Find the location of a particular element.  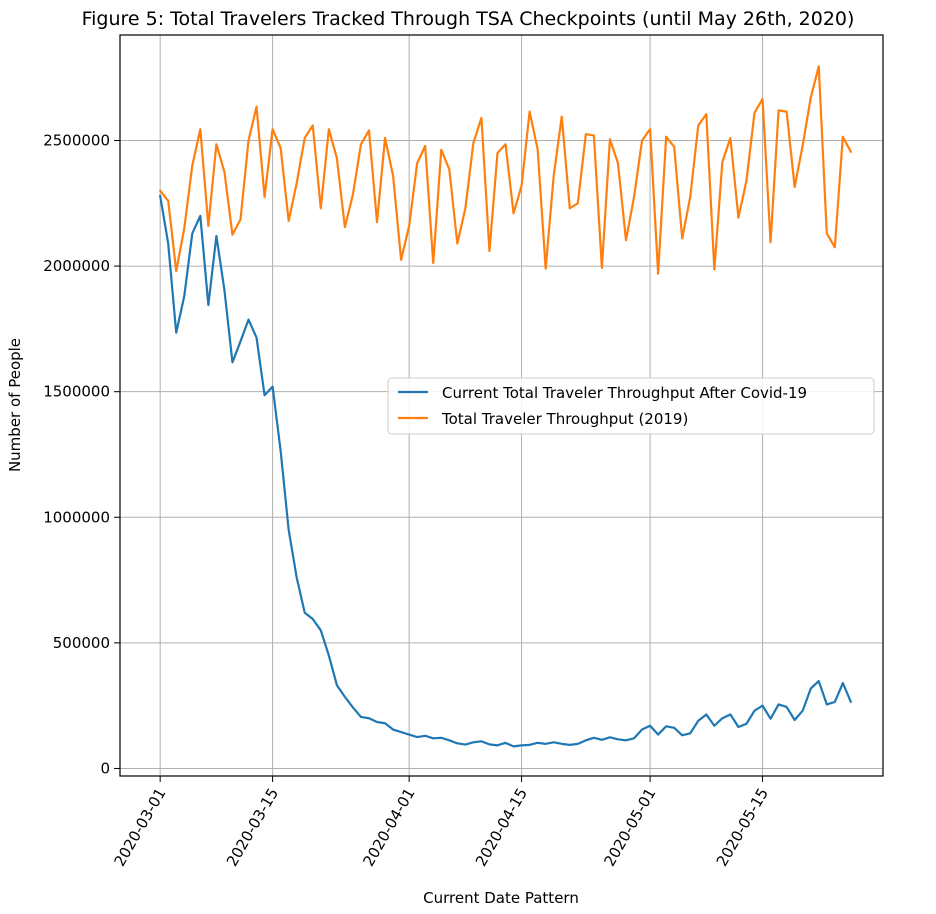

x-tick-label: 2020-05-15 is located at coordinates (742, 827).